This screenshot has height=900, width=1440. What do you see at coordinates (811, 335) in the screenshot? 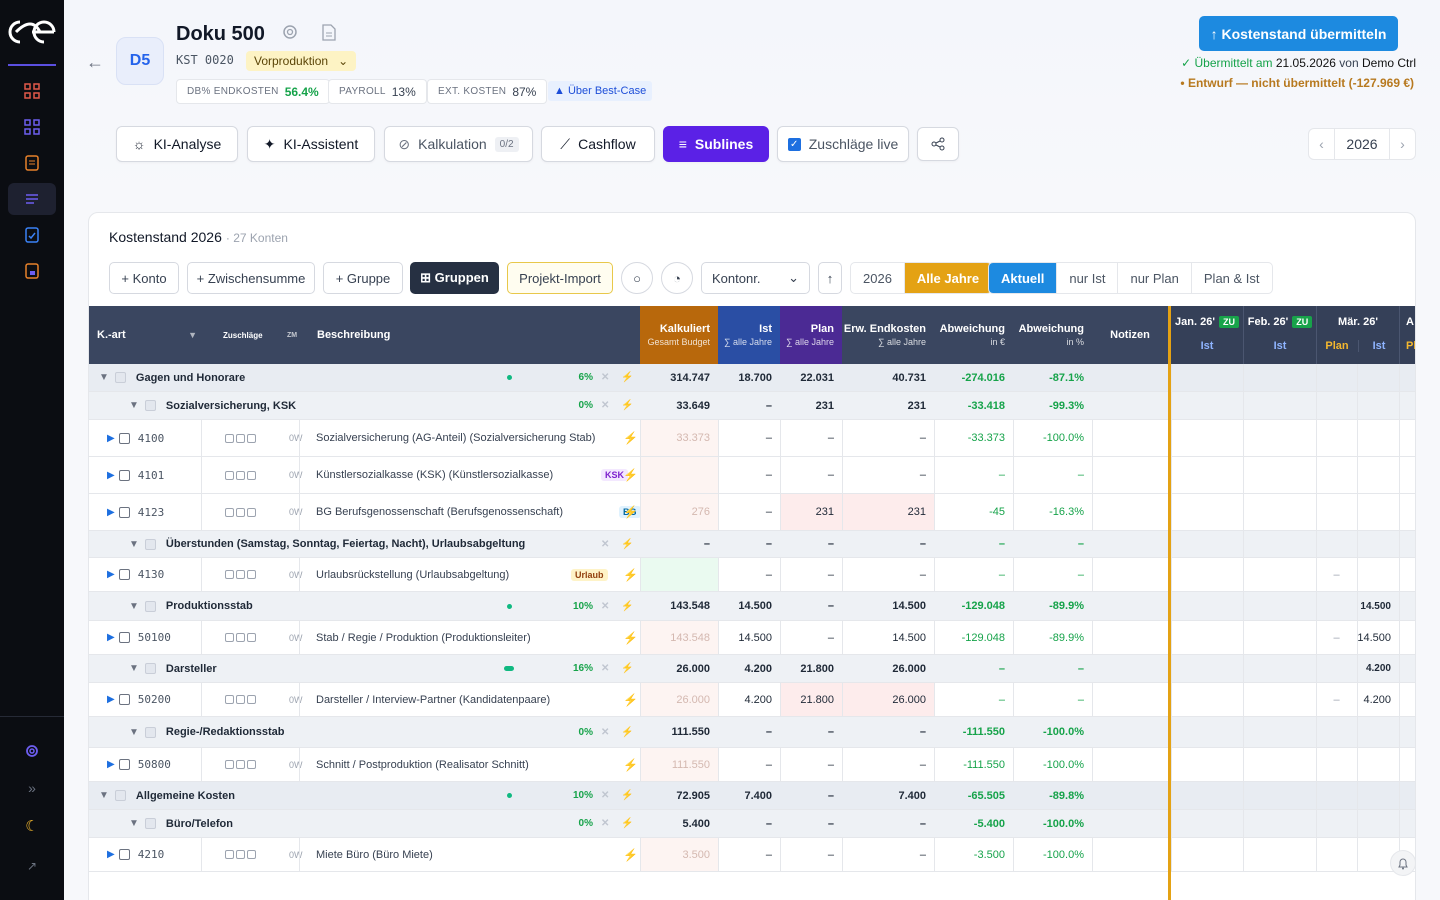
I see `col-plan: Plan ∑ alle Jahre` at bounding box center [811, 335].